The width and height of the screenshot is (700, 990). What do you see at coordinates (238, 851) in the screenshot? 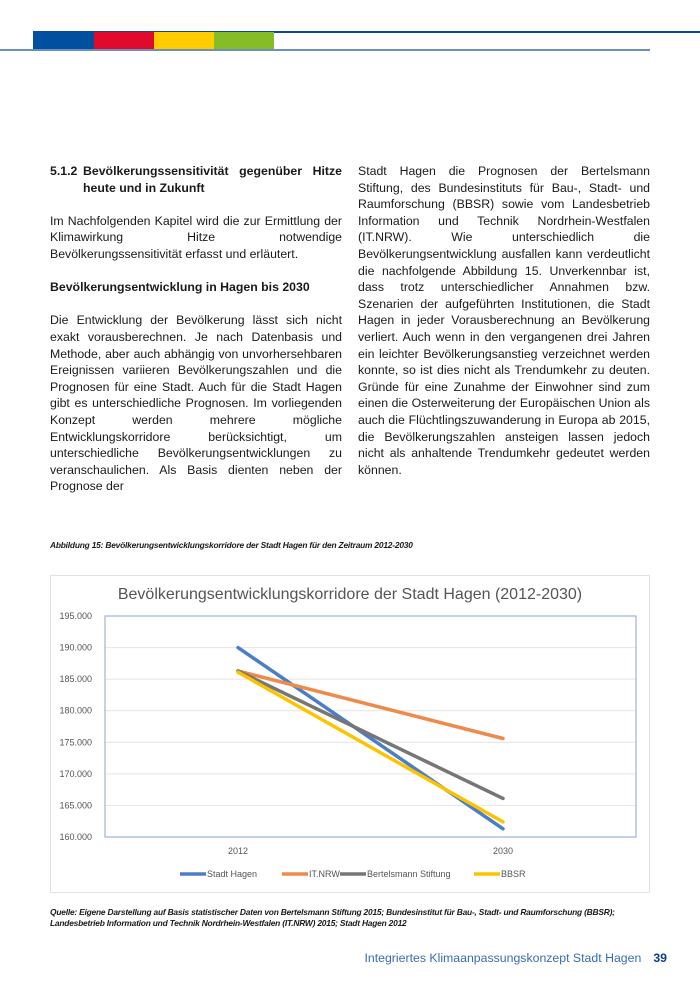
I see `x-tick-label: 2012` at bounding box center [238, 851].